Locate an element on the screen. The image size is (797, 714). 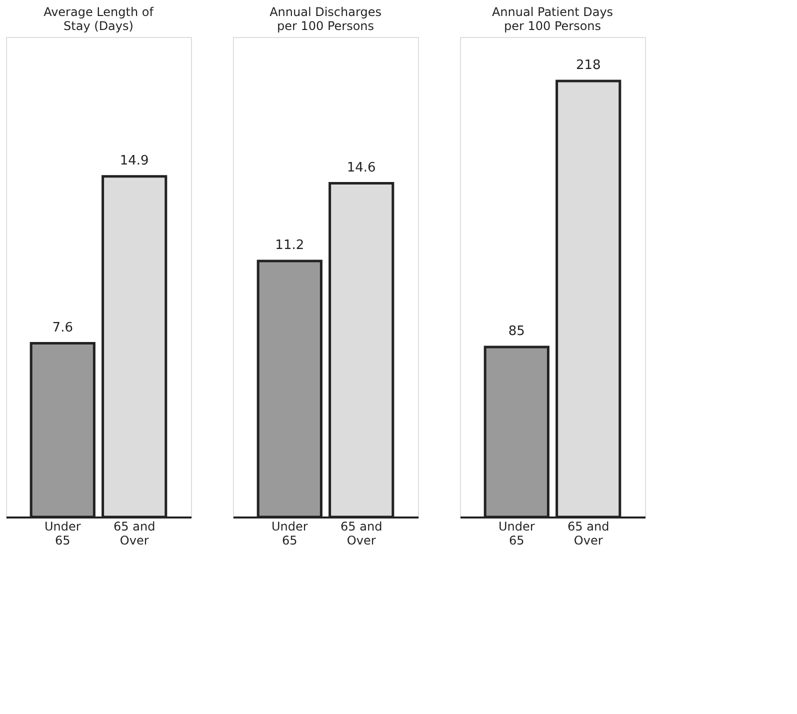
data-label: 14.9 is located at coordinates (134, 160).